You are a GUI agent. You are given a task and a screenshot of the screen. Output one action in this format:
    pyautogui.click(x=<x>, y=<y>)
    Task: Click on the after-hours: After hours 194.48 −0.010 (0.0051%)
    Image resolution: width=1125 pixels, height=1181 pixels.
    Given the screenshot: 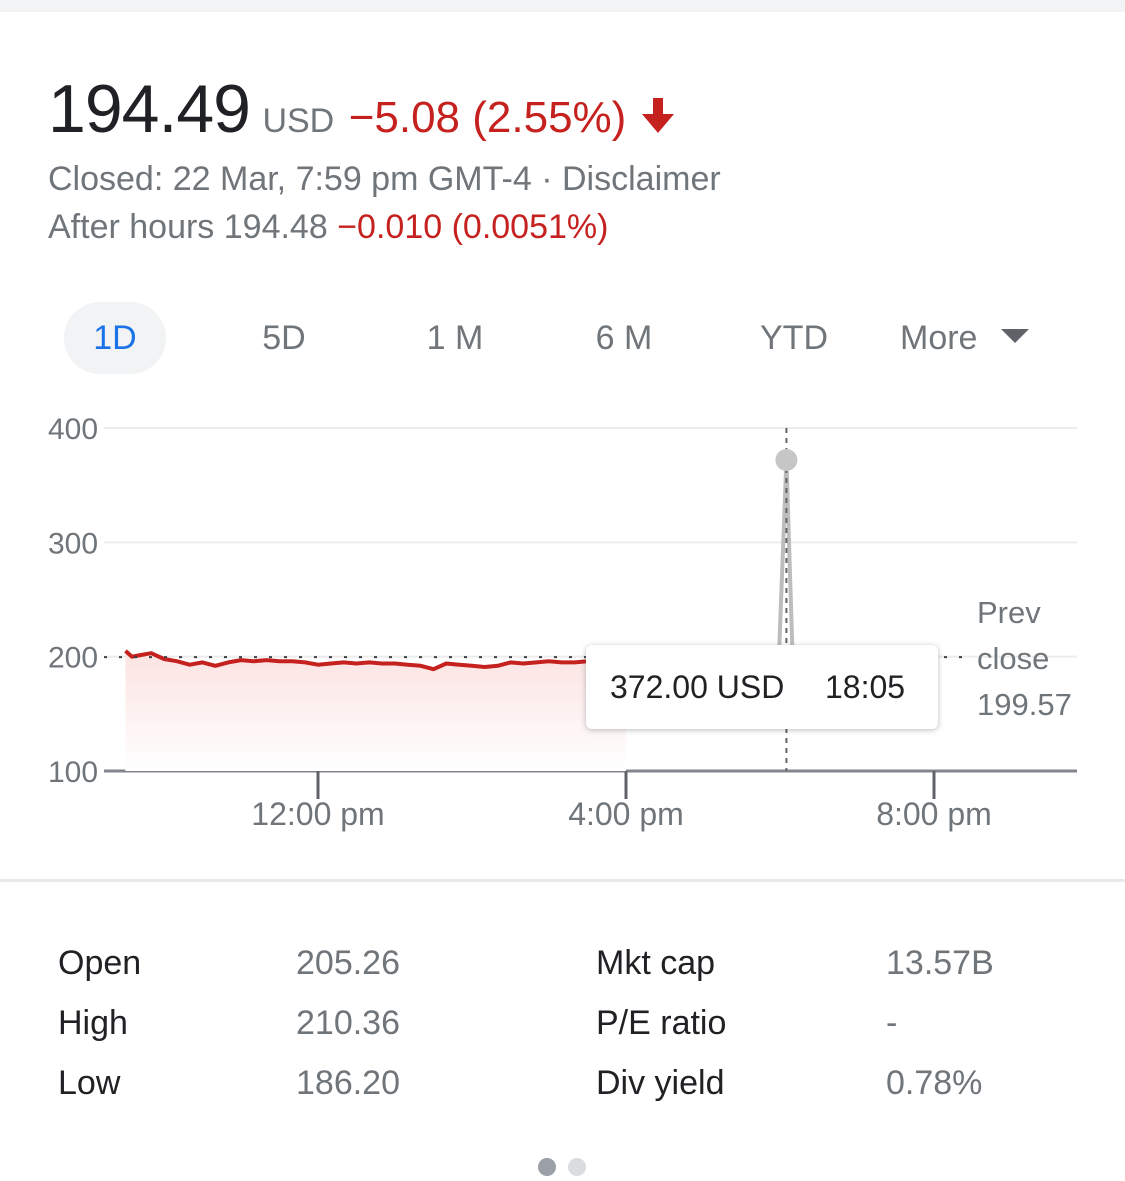 What is the action you would take?
    pyautogui.click(x=328, y=227)
    